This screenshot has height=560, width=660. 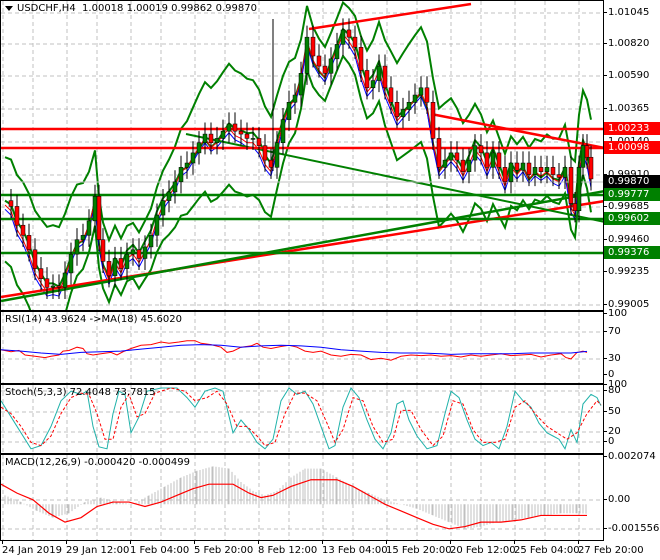 What do you see at coordinates (612, 358) in the screenshot?
I see `axis-tick-label: 30` at bounding box center [612, 358].